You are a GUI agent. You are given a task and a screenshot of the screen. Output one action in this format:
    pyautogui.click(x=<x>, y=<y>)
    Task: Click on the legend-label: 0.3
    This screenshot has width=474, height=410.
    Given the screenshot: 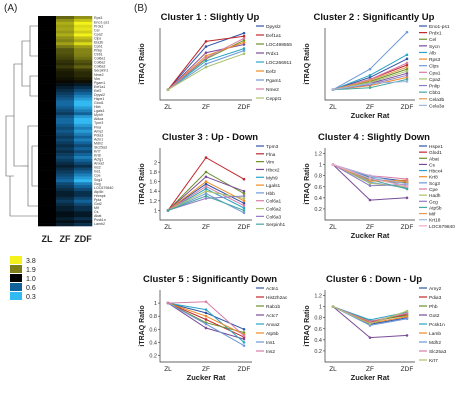 What is the action you would take?
    pyautogui.click(x=31, y=297)
    